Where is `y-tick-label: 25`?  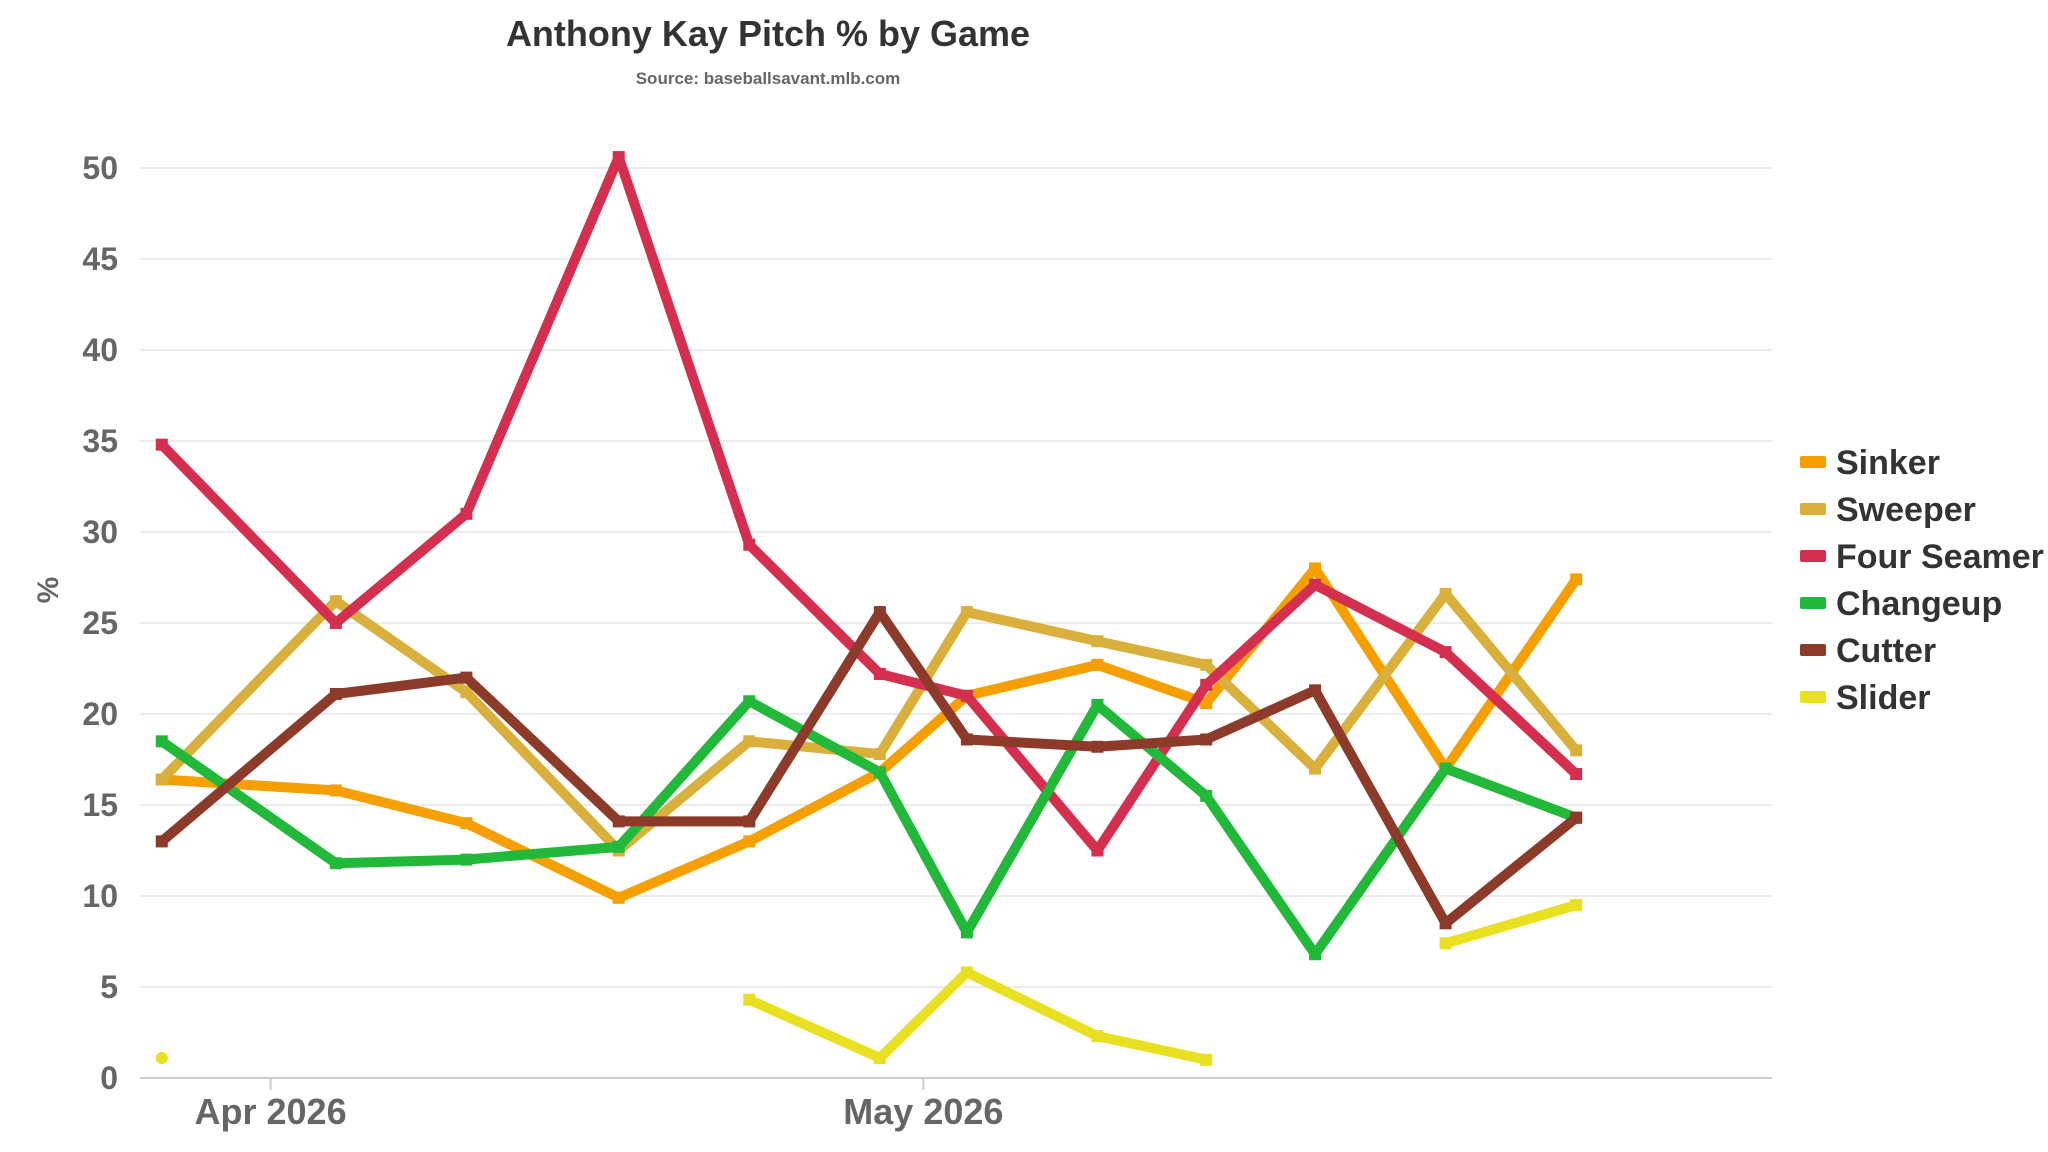 y-tick-label: 25 is located at coordinates (100, 623).